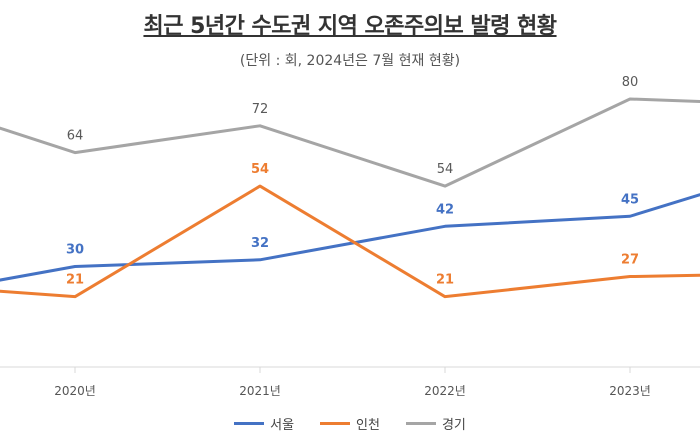 This screenshot has height=440, width=700. Describe the element at coordinates (335, 423) in the screenshot. I see `legend-swatch-incheon` at that location.